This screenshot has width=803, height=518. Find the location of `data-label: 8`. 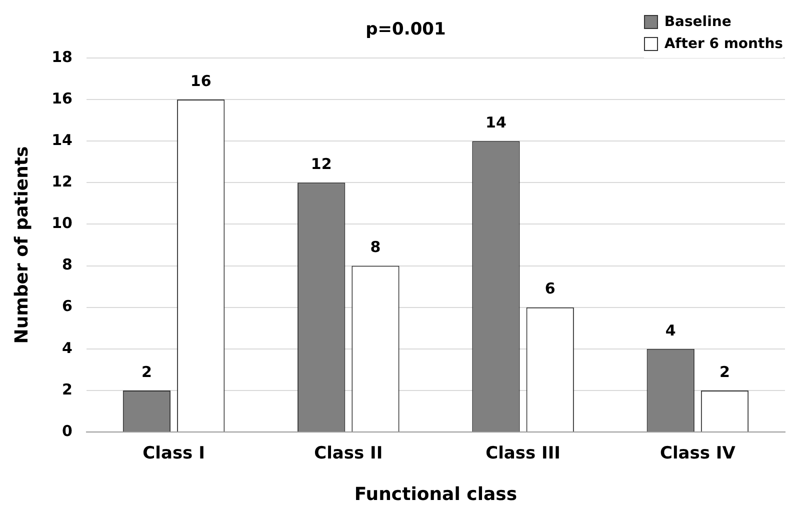

data-label: 8 is located at coordinates (375, 247).